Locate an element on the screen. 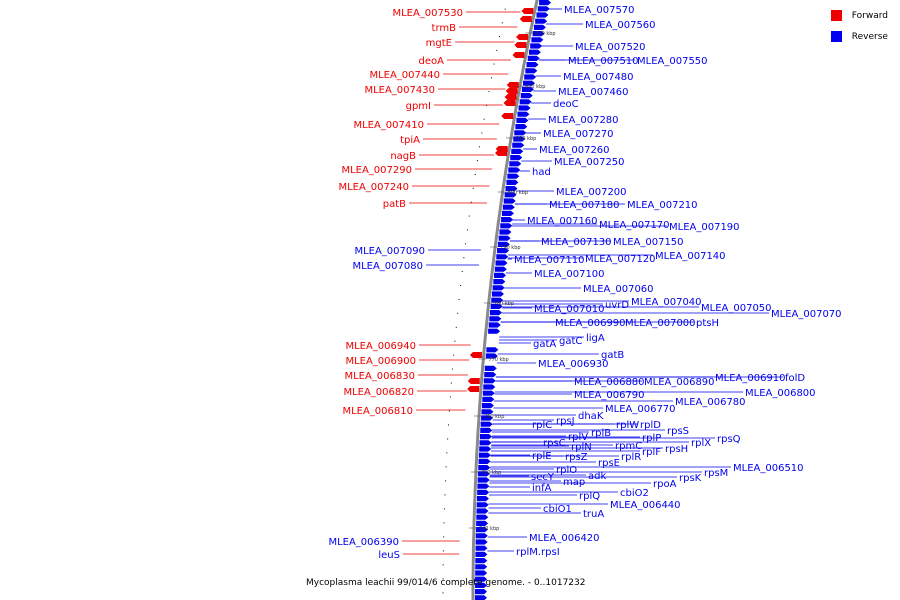 The height and width of the screenshot is (600, 900). reverse-gene-label: MLEA_007510 is located at coordinates (603, 61).